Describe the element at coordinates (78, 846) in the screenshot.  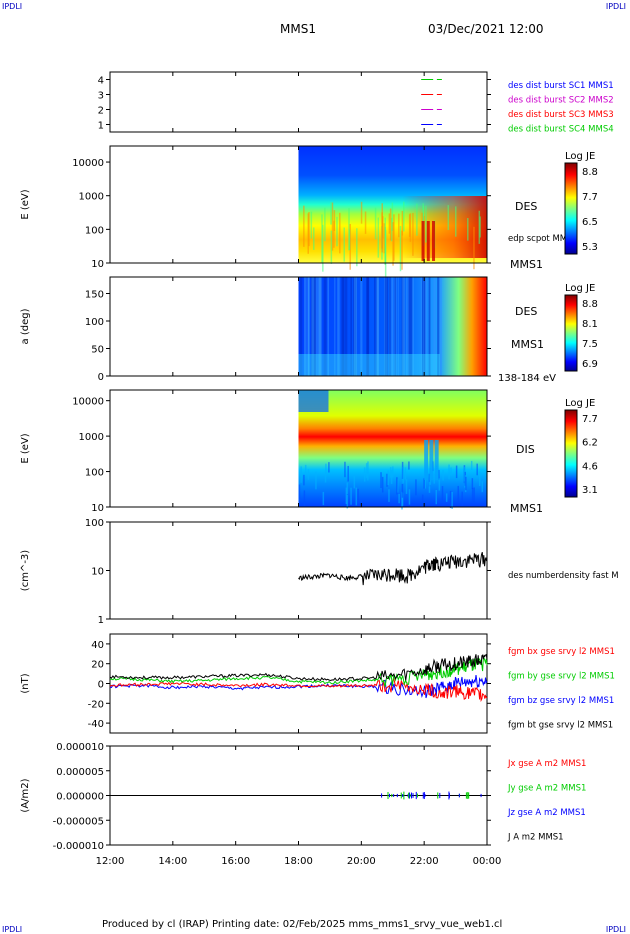
I see `current-ytick-label: -0.000010` at that location.